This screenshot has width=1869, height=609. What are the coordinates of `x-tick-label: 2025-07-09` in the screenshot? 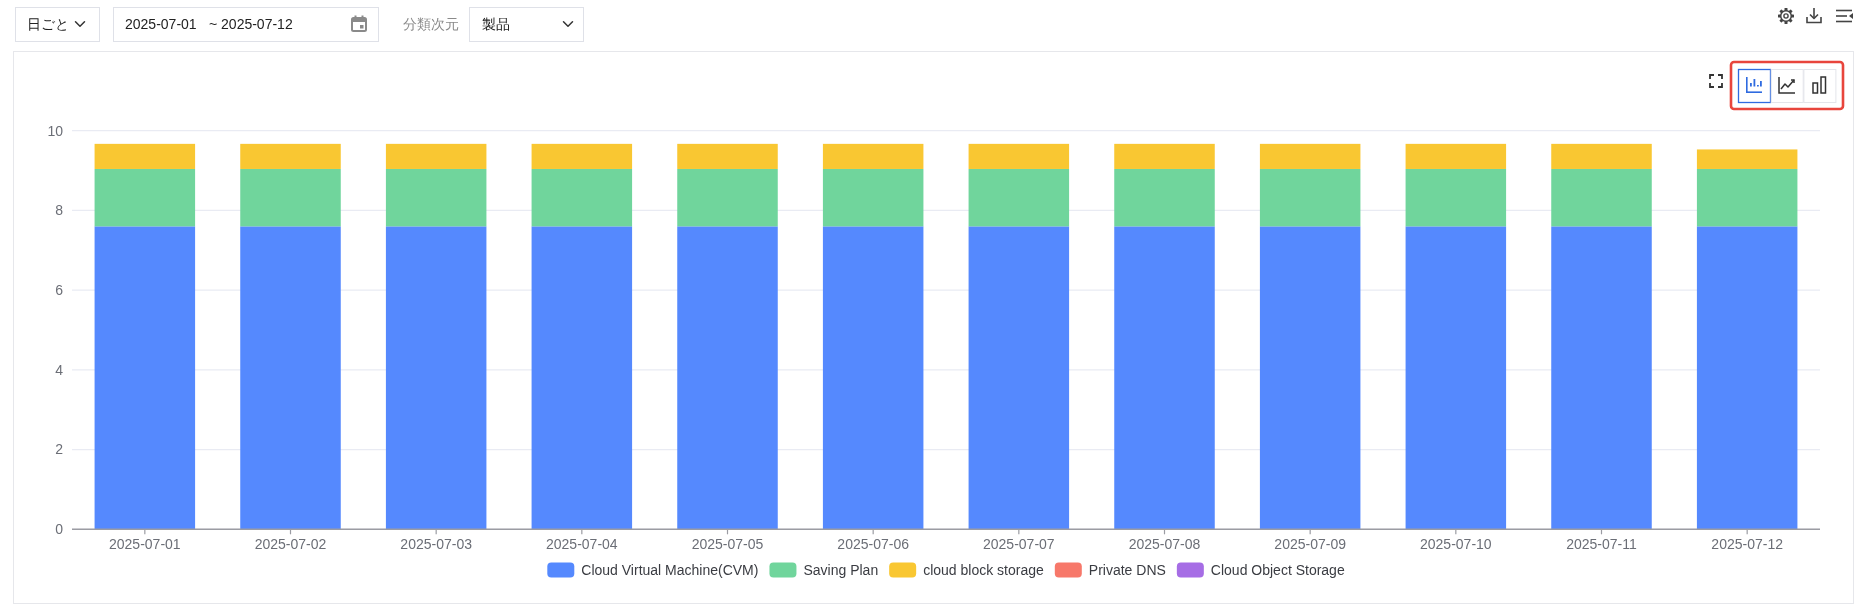 It's located at (1310, 543).